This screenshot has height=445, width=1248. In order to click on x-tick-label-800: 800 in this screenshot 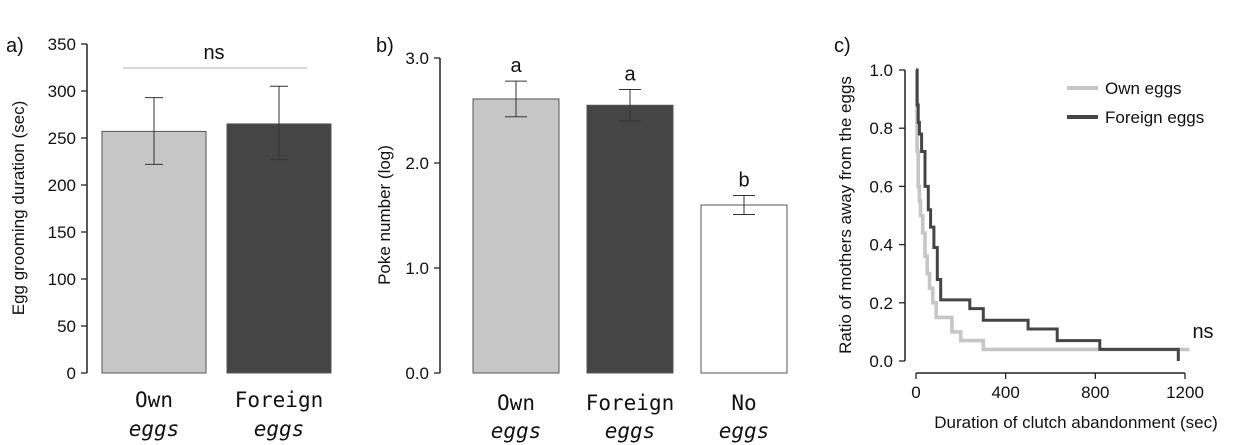, I will do `click(1095, 392)`.